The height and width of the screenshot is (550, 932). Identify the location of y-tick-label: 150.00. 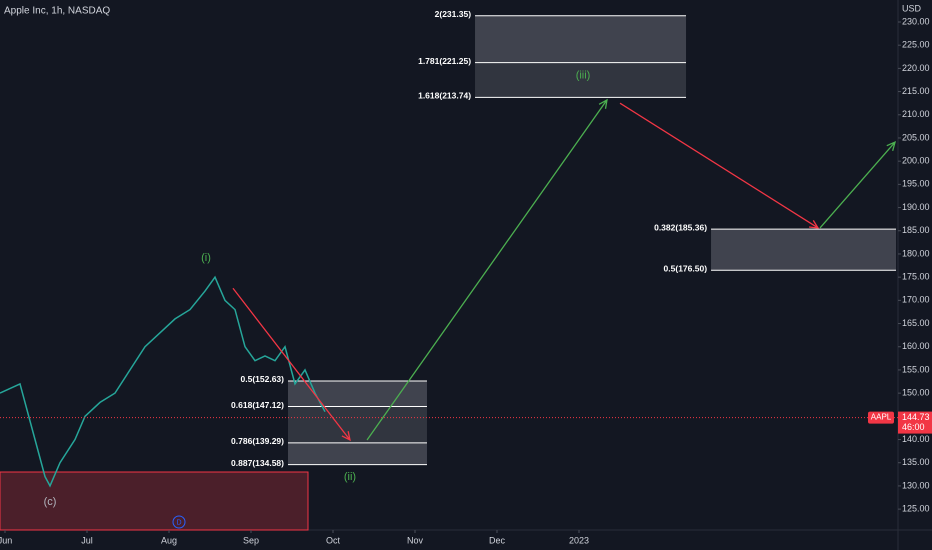
(916, 393).